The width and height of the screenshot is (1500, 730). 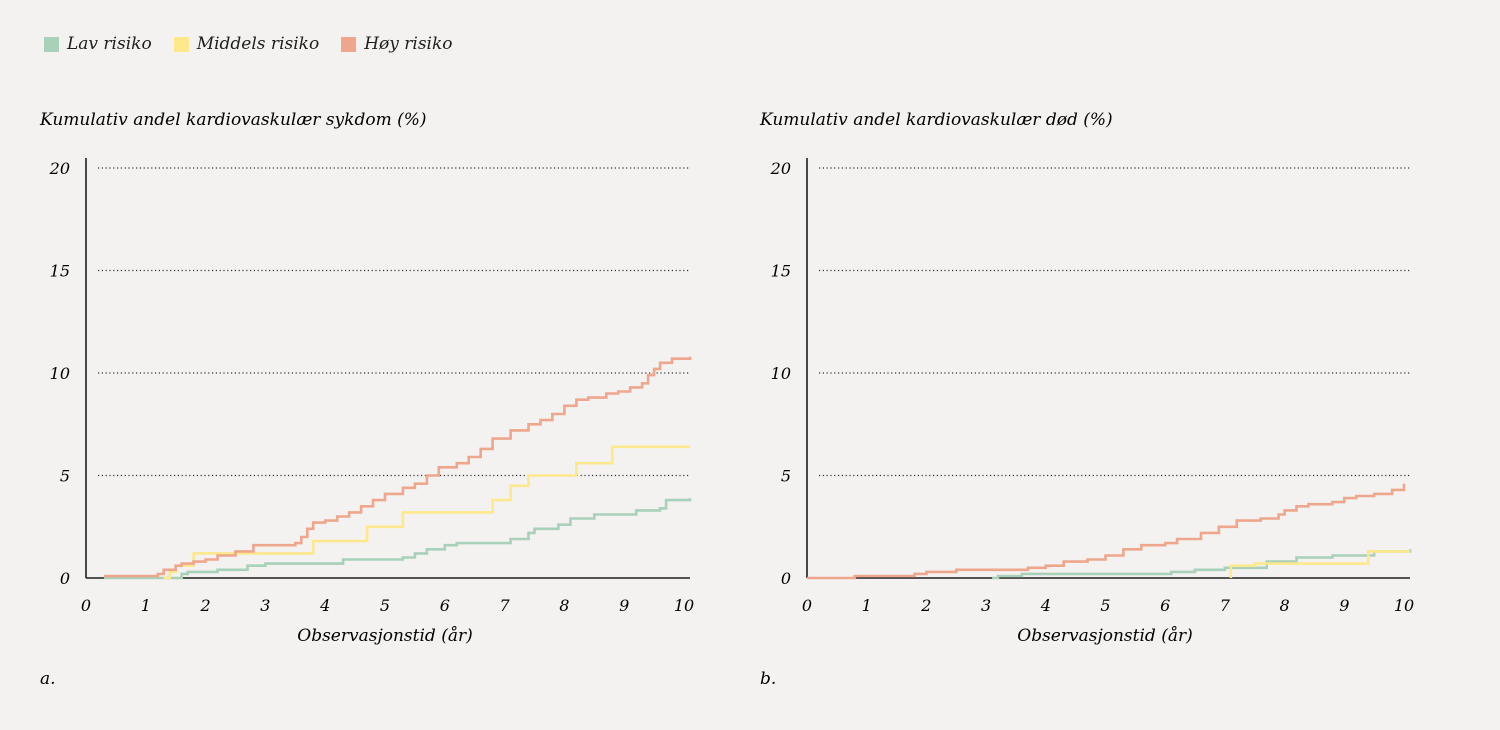 What do you see at coordinates (146, 605) in the screenshot?
I see `chart-a-xtick-label: 1` at bounding box center [146, 605].